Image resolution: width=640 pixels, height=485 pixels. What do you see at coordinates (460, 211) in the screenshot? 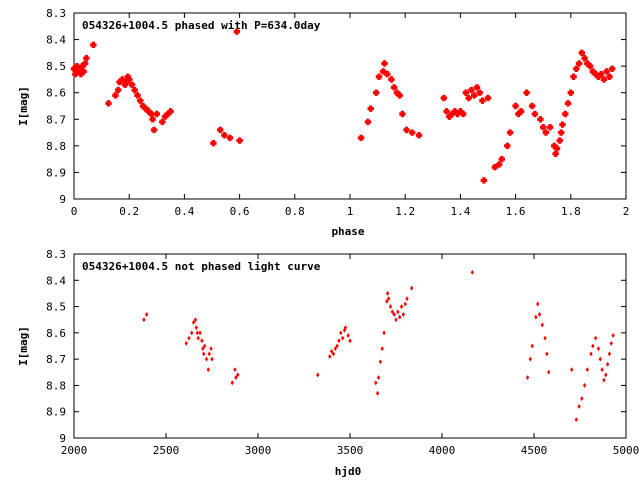
I see `x-tick-label: 1.4` at bounding box center [460, 211].